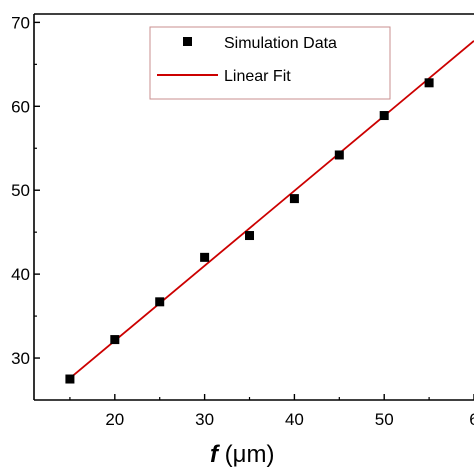 The width and height of the screenshot is (474, 474). What do you see at coordinates (280, 43) in the screenshot?
I see `legend-label-simulation-data: Simulation Data` at bounding box center [280, 43].